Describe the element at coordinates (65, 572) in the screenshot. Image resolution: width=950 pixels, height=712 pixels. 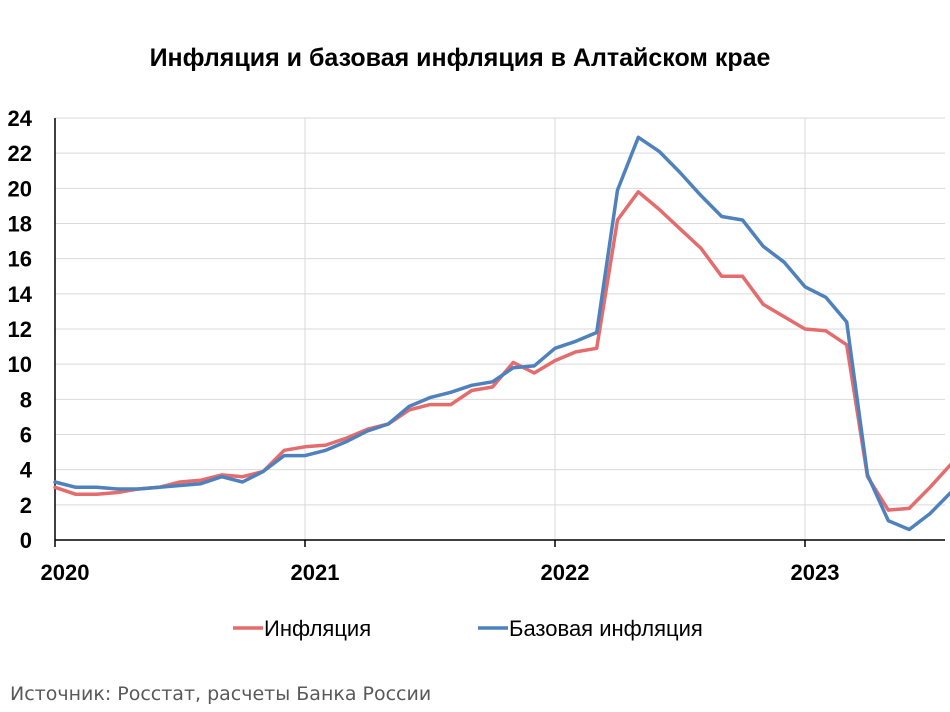
I see `x-tick-label: 2020` at that location.